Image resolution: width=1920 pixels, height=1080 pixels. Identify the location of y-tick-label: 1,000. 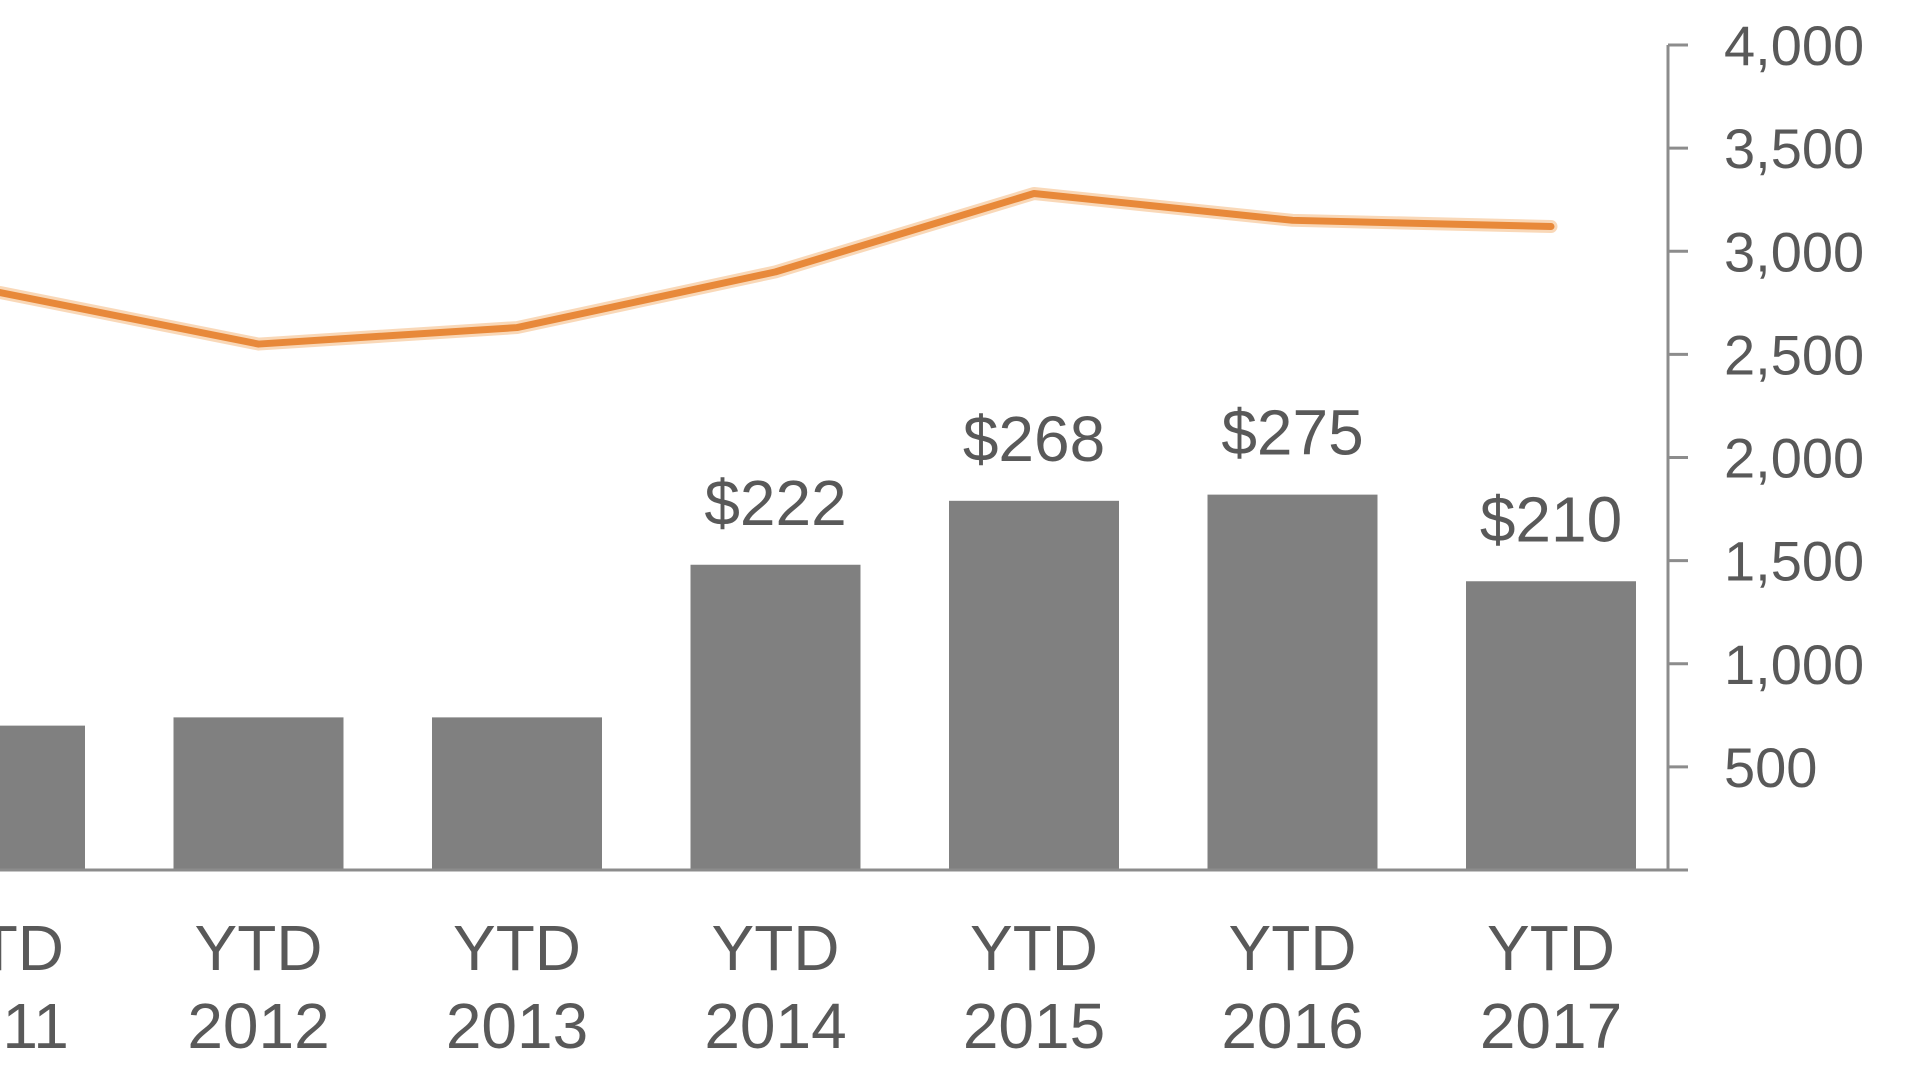
(1794, 664).